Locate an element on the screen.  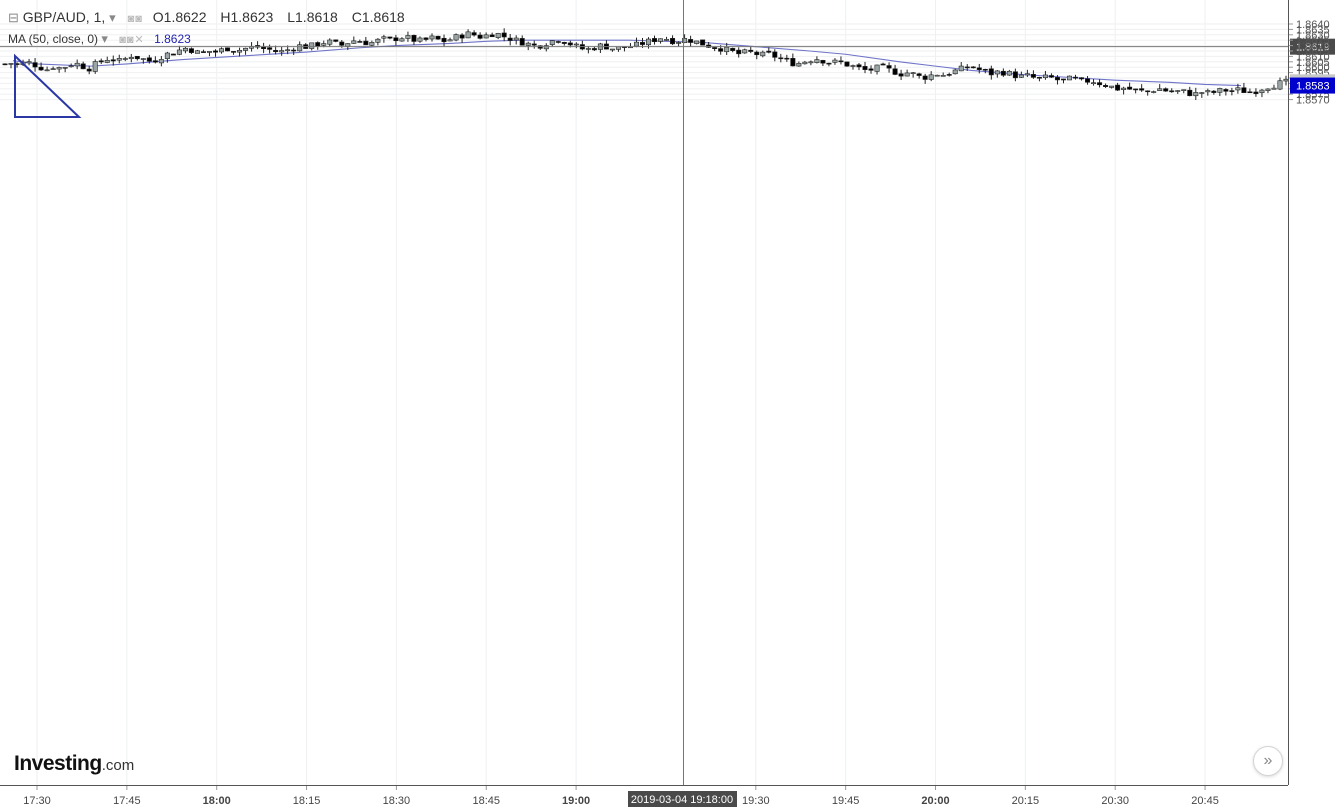
price-tick-label: 1.8625 is located at coordinates (1313, 41).